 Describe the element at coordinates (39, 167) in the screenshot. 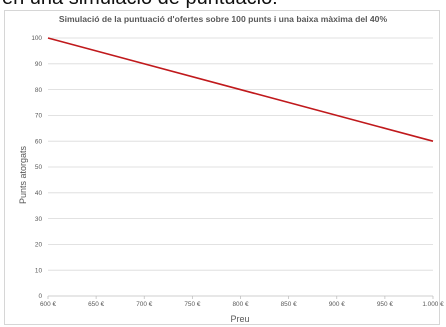

I see `y-tick-label: 50` at that location.